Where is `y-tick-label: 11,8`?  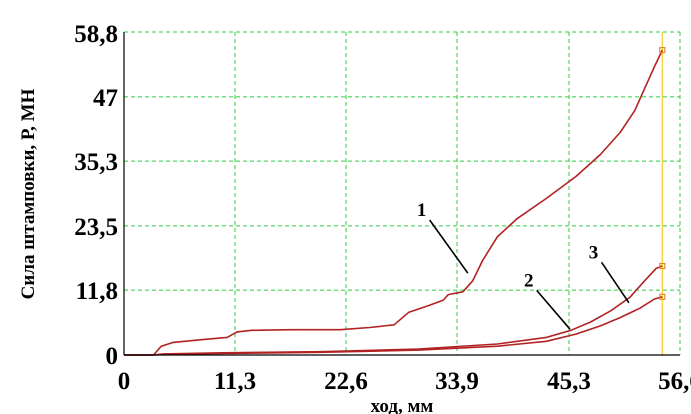
y-tick-label: 11,8 is located at coordinates (97, 291).